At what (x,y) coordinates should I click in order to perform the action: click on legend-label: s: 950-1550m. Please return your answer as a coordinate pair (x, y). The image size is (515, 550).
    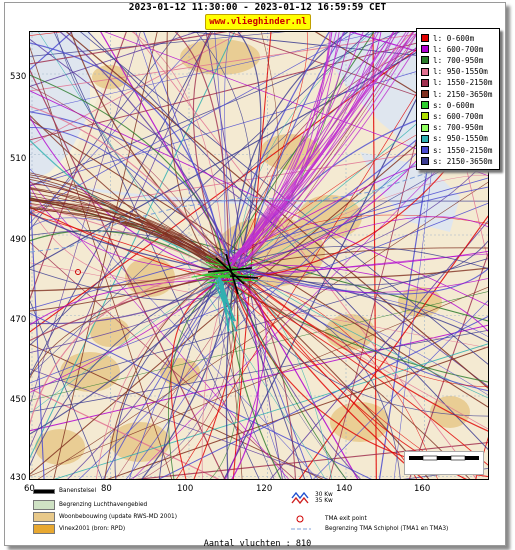
    Looking at the image, I should click on (460, 139).